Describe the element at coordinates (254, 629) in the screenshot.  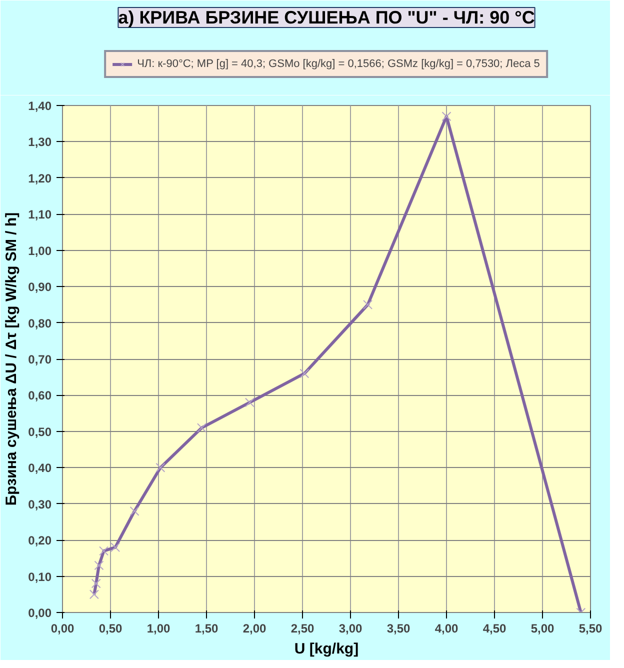
I see `x-tick-label: 2,00` at that location.